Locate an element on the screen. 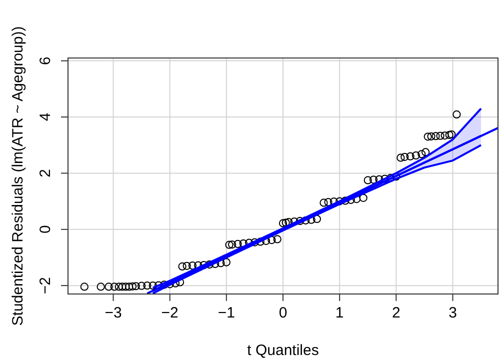  y-tick-label: 4 is located at coordinates (45, 117).